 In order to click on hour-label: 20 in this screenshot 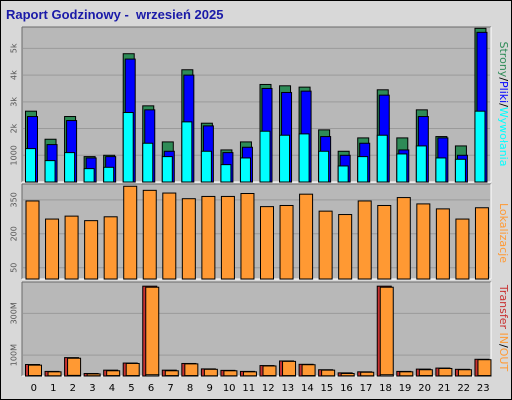, I will do `click(424, 388)`.